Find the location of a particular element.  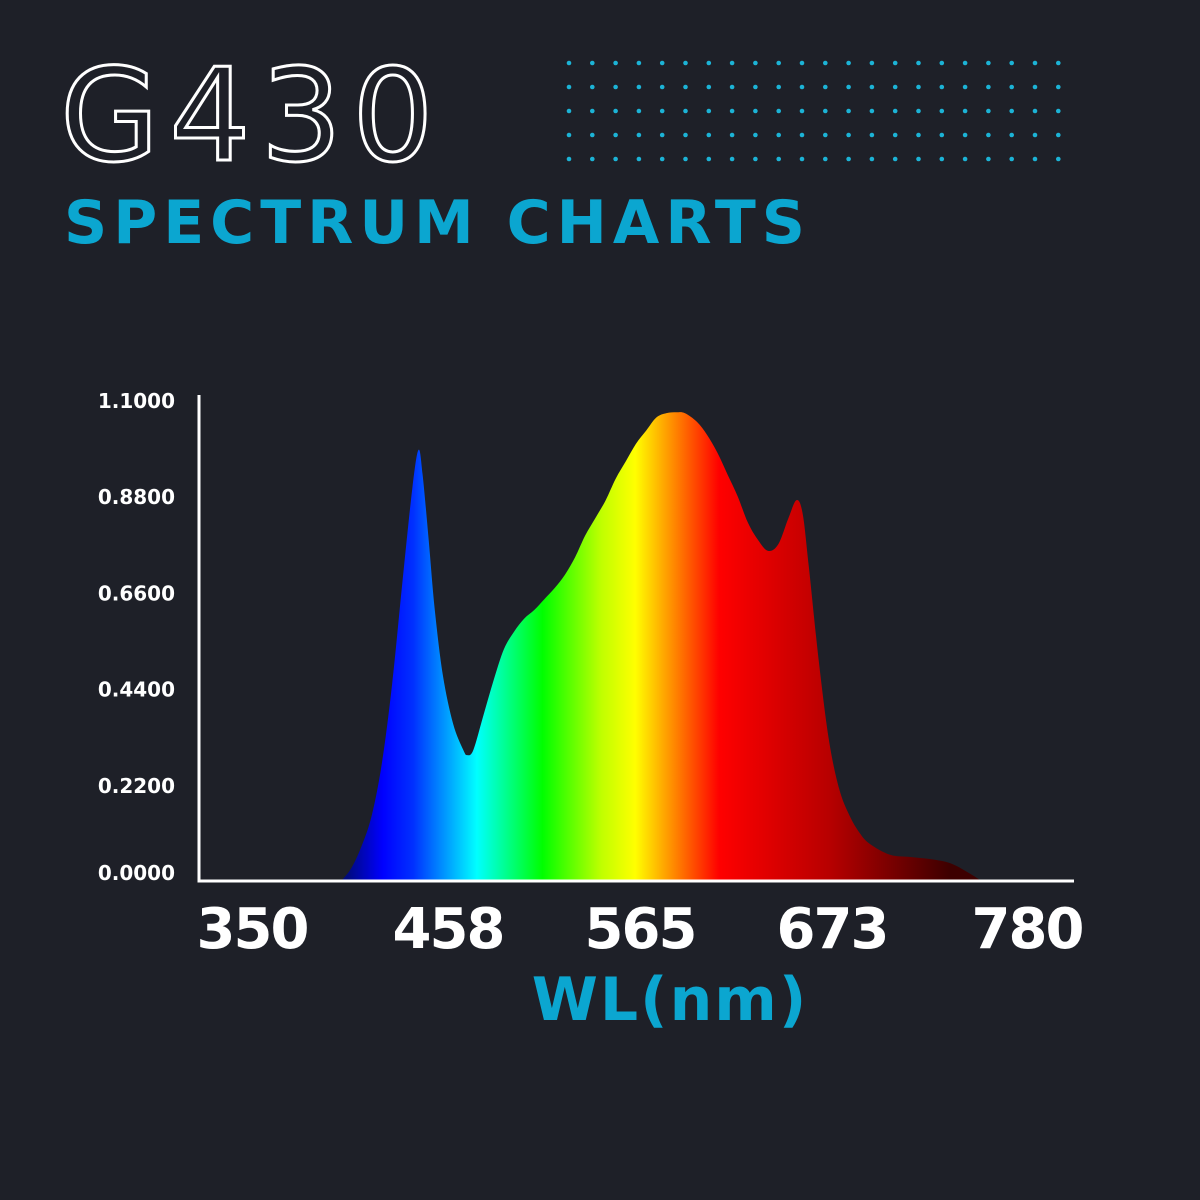

model-title: G430 is located at coordinates (247, 111).